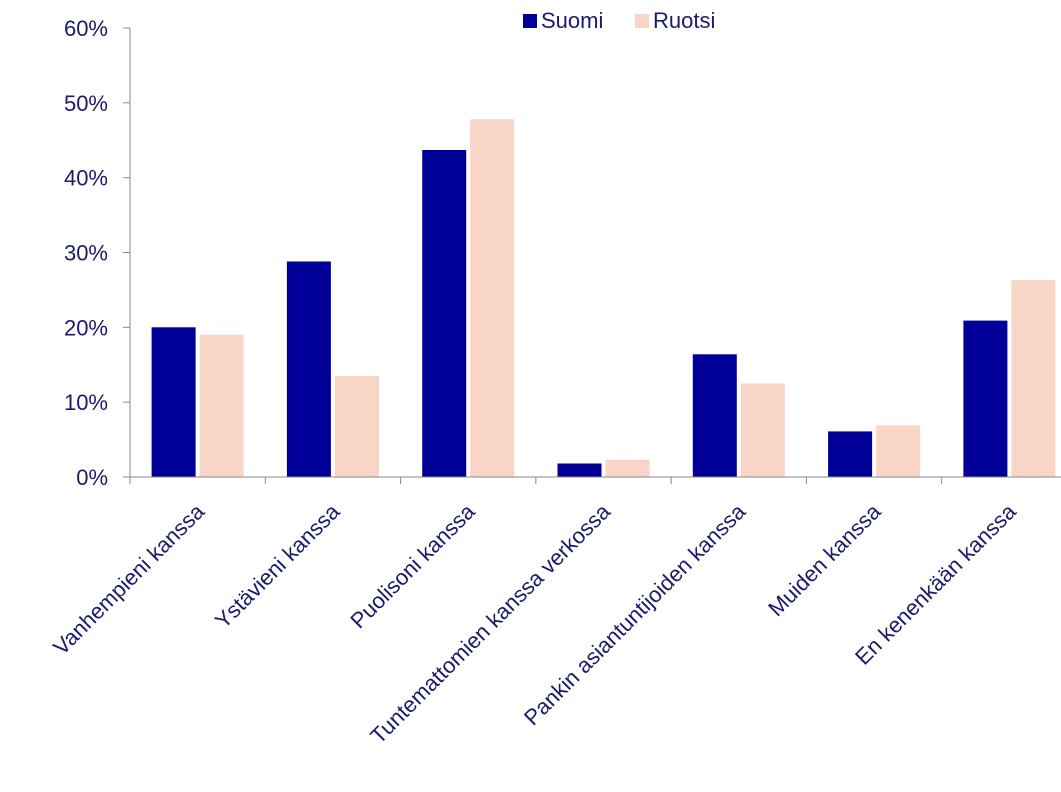  I want to click on x-category-label: Tuntemattomien kanssa verkossa, so click(490, 623).